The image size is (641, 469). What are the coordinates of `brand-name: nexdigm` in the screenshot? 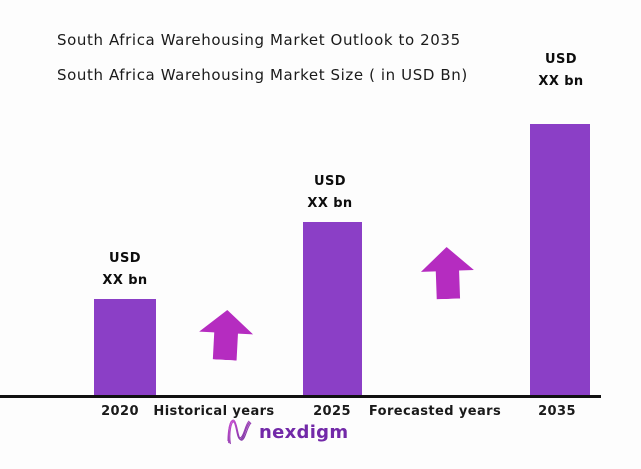 It's located at (304, 432).